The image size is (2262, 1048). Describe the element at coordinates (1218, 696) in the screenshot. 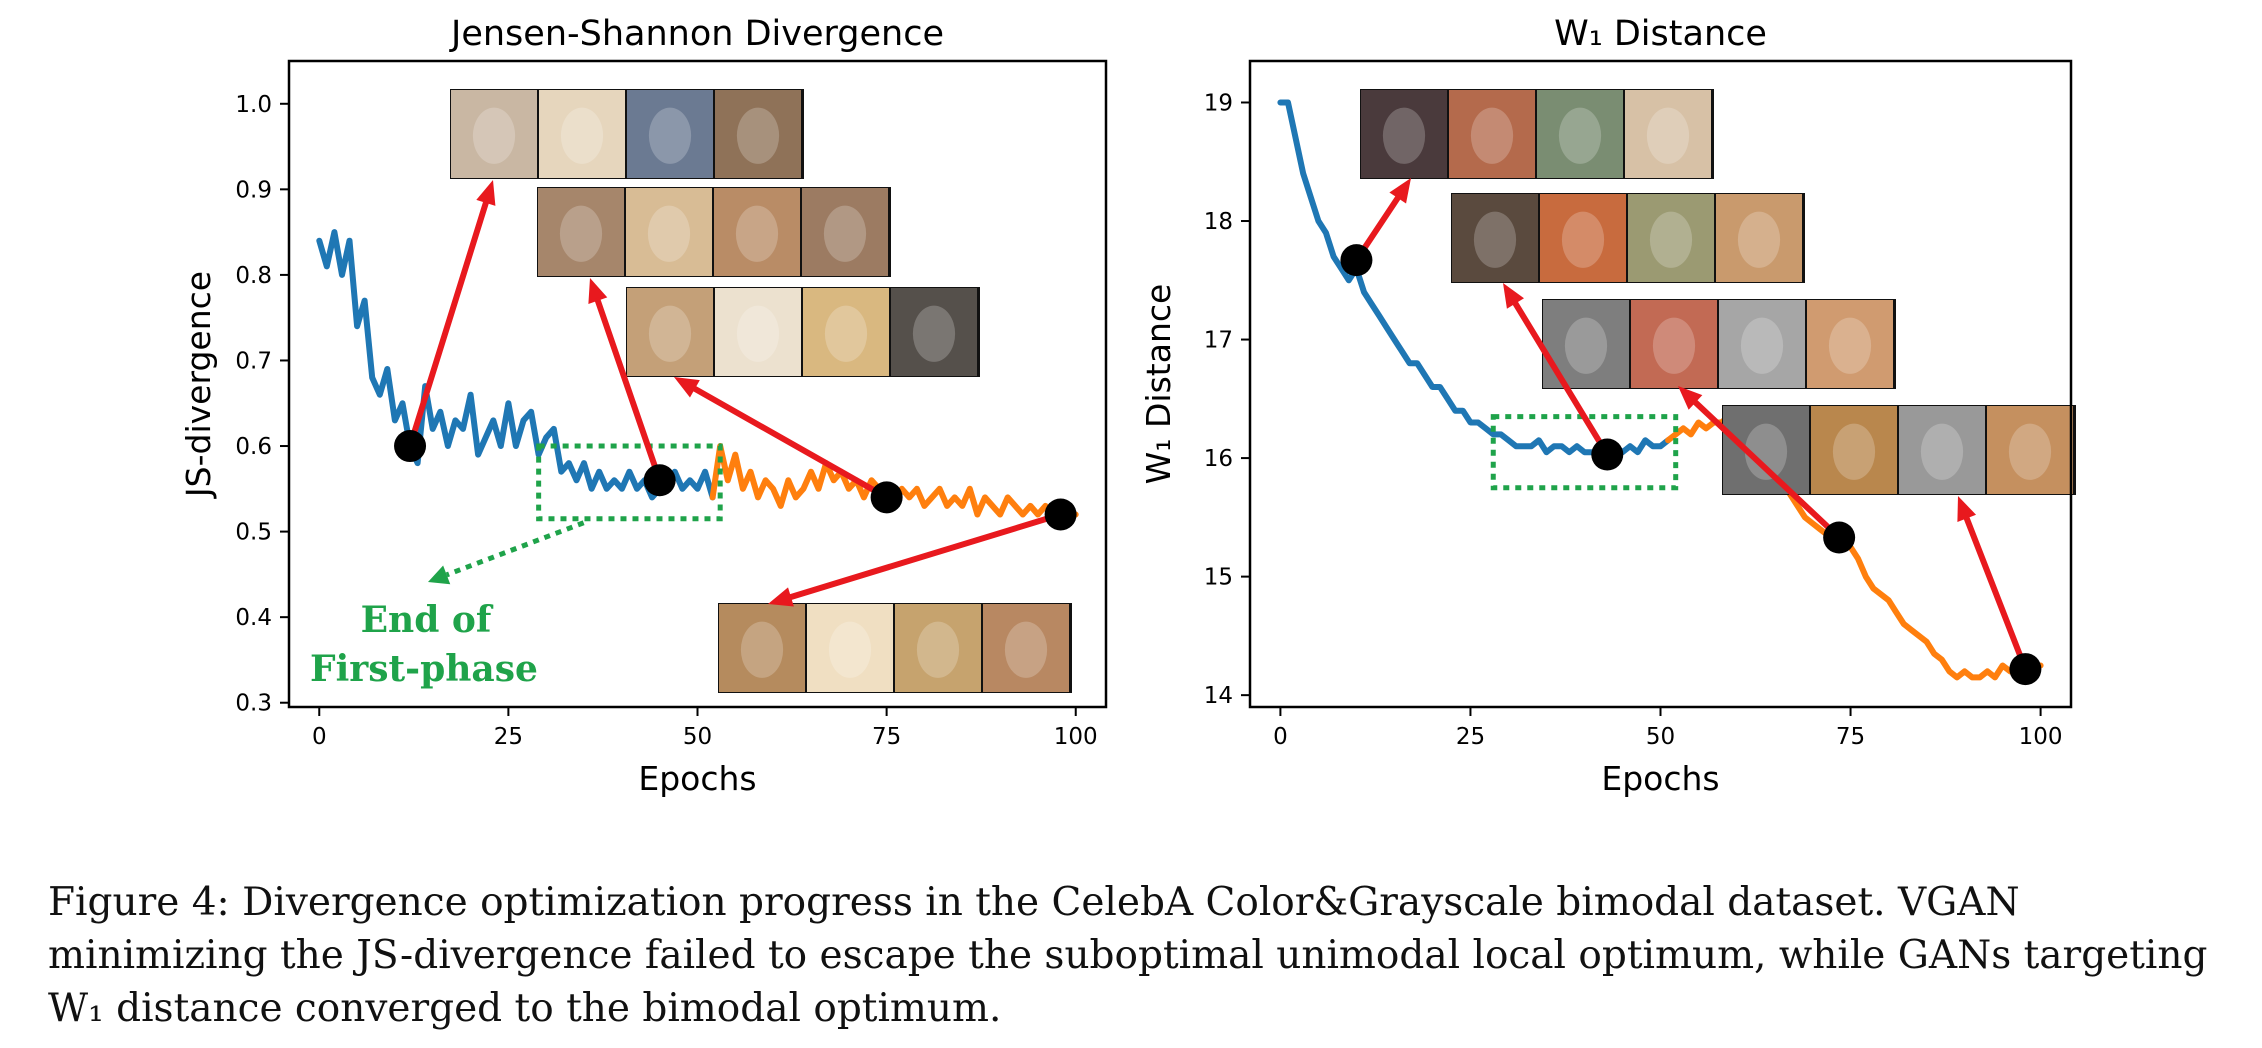

I see `y-tick-label: 14` at that location.